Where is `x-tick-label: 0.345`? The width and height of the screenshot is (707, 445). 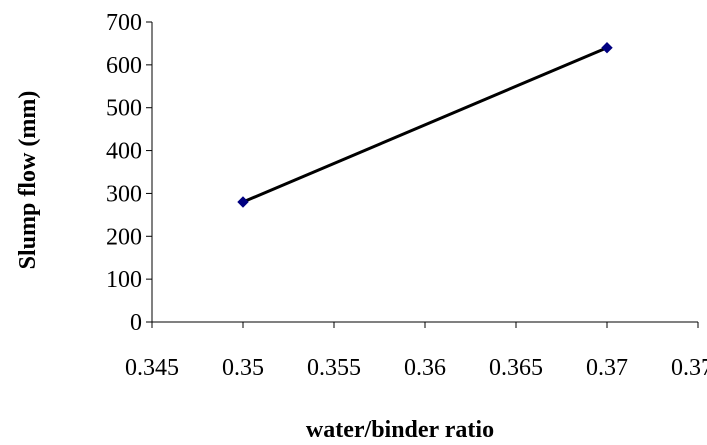
x-tick-label: 0.345 is located at coordinates (152, 368).